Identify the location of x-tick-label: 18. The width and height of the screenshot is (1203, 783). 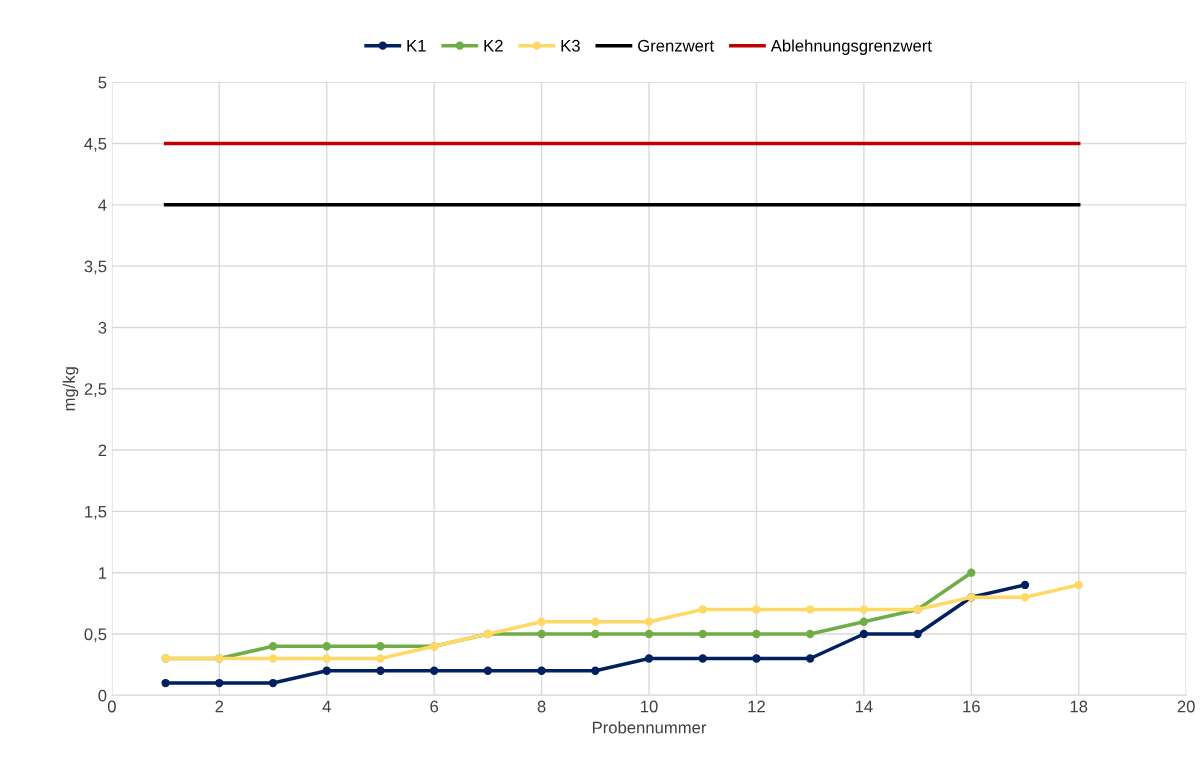
(1079, 706).